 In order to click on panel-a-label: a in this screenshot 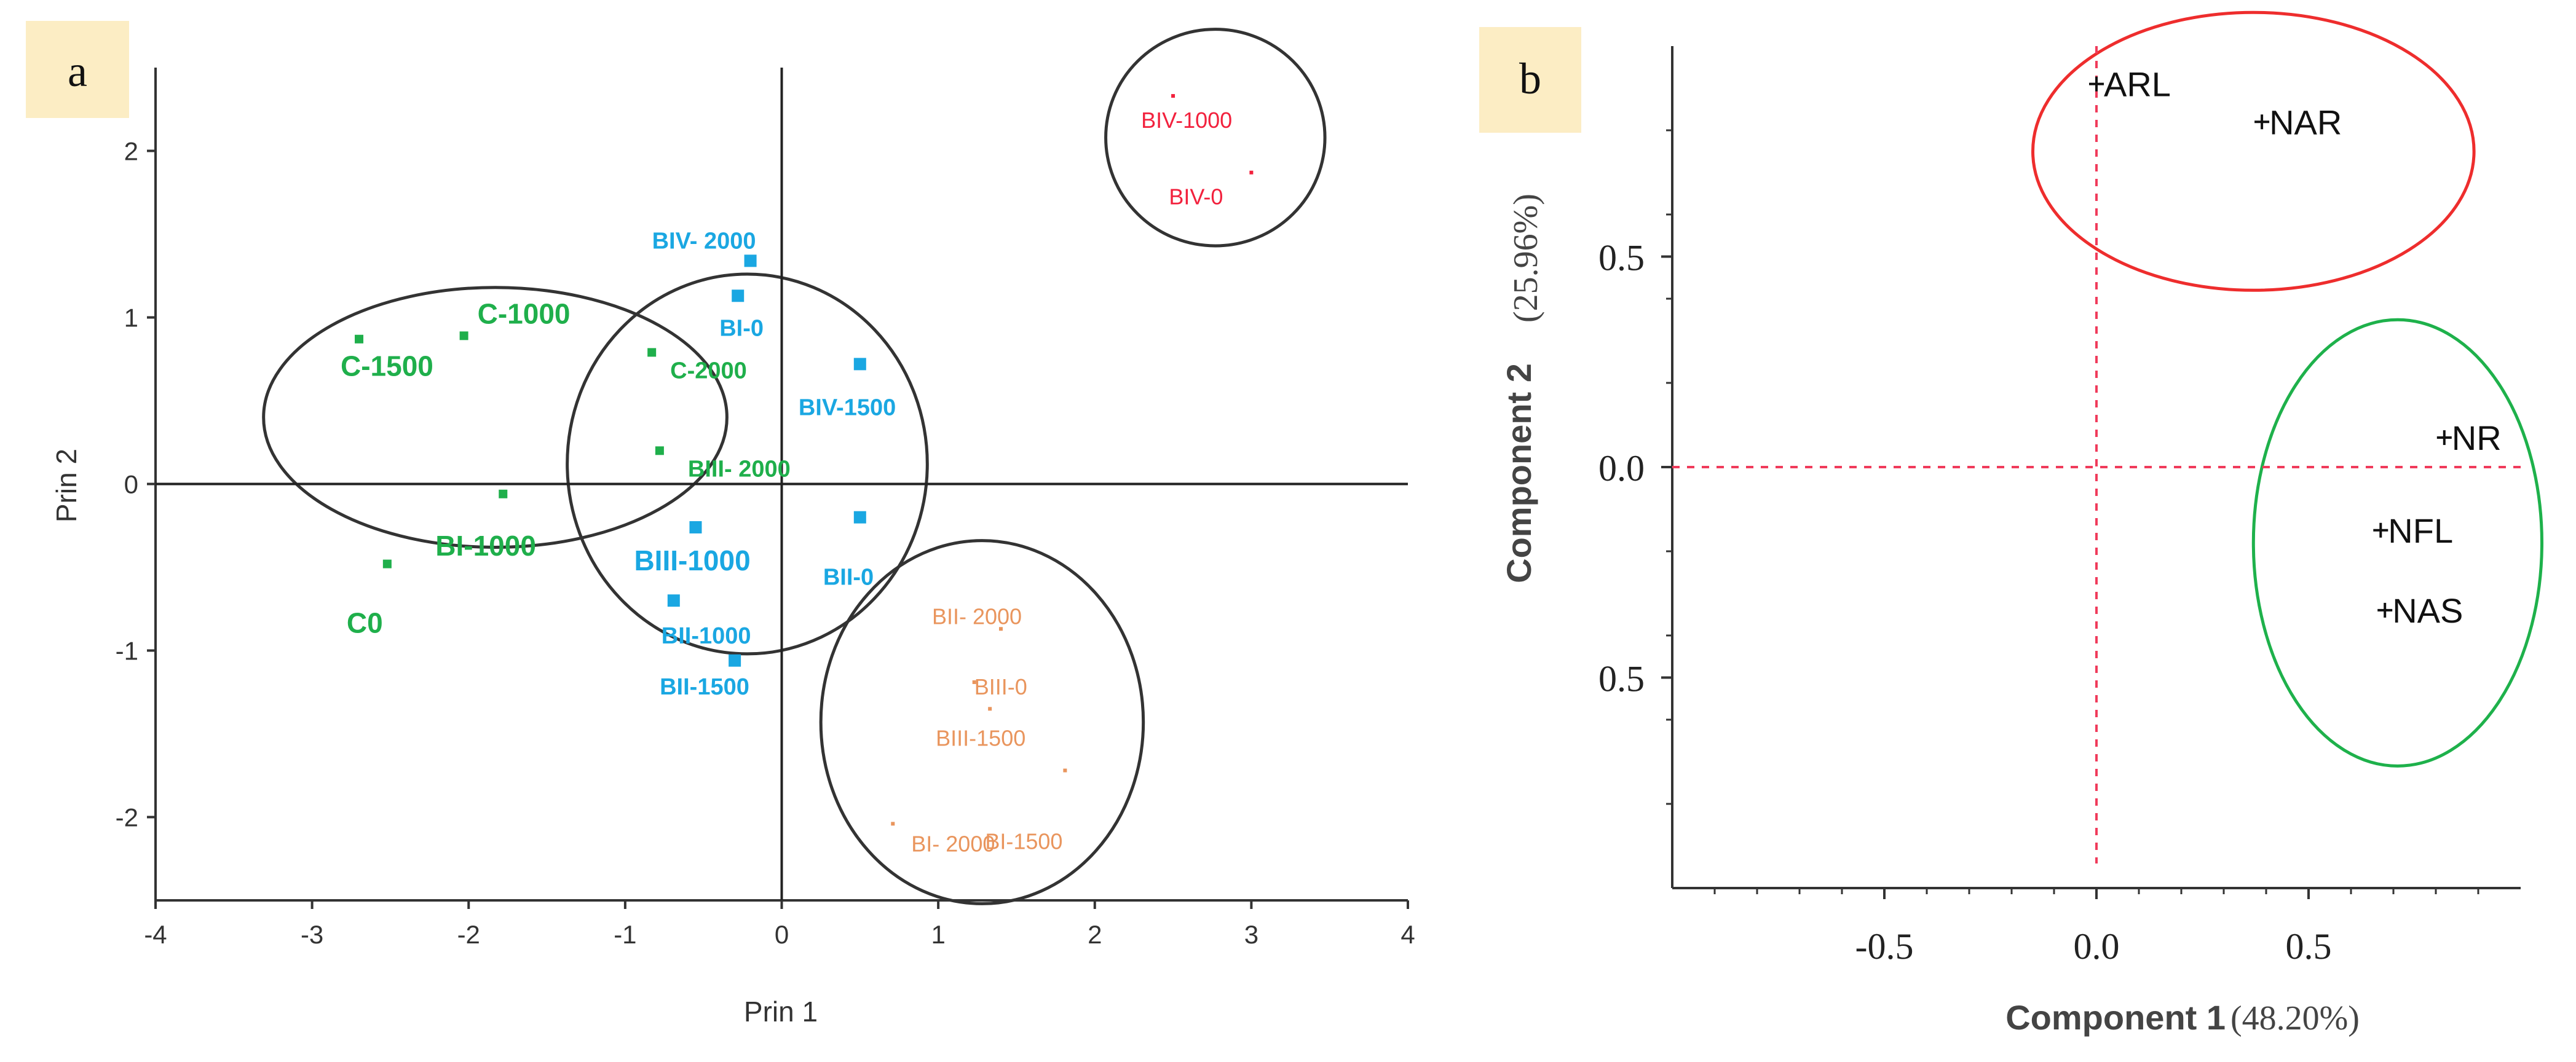, I will do `click(77, 71)`.